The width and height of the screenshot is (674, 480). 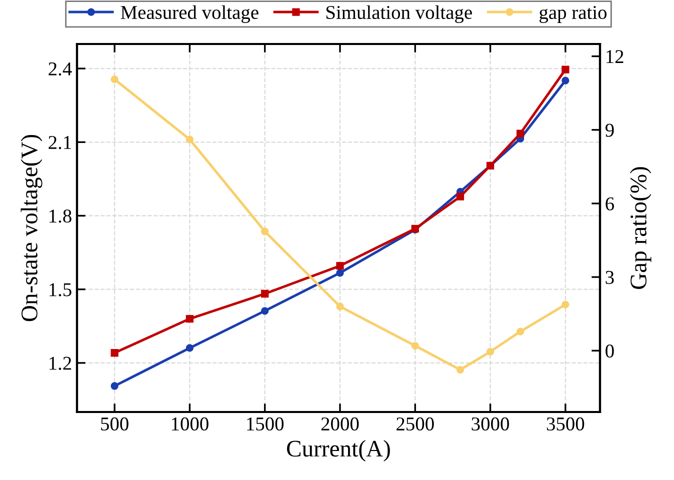 What do you see at coordinates (190, 424) in the screenshot?
I see `x-tick-label: 1000` at bounding box center [190, 424].